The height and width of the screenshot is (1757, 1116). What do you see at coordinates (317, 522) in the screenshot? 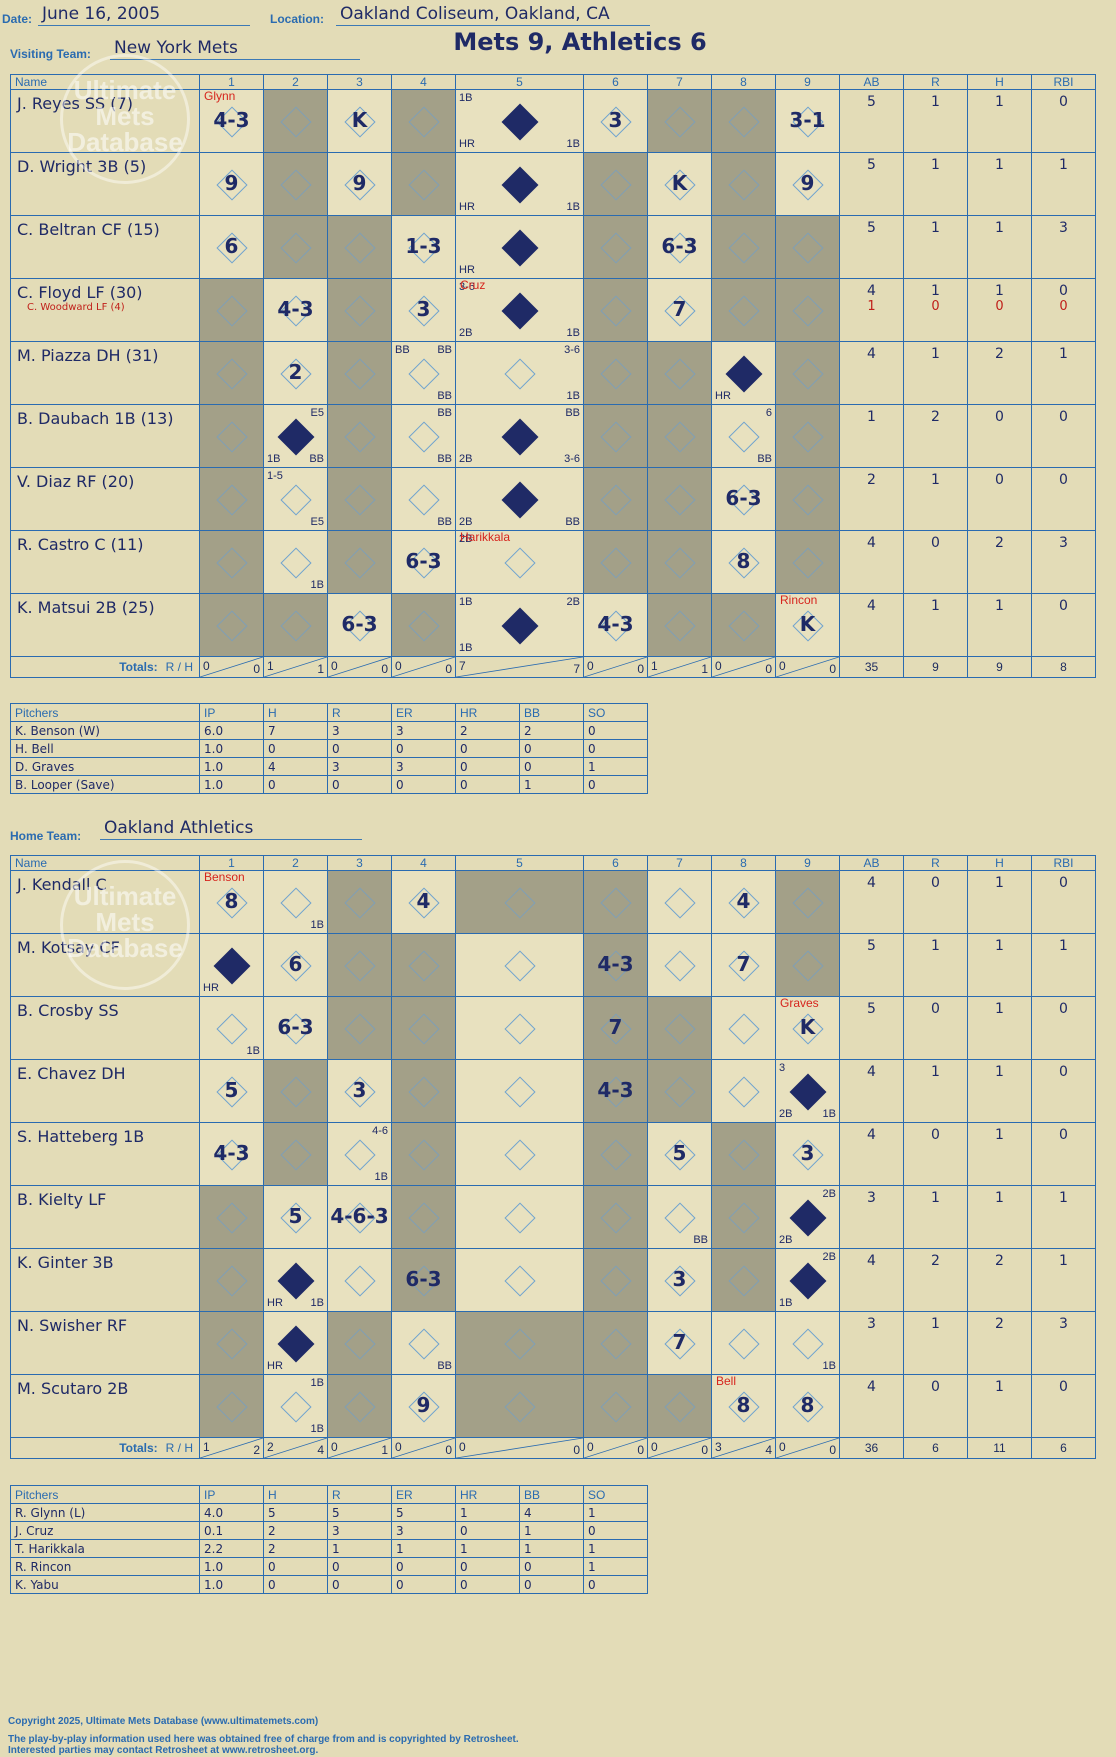
I see `base-mark: E5` at bounding box center [317, 522].